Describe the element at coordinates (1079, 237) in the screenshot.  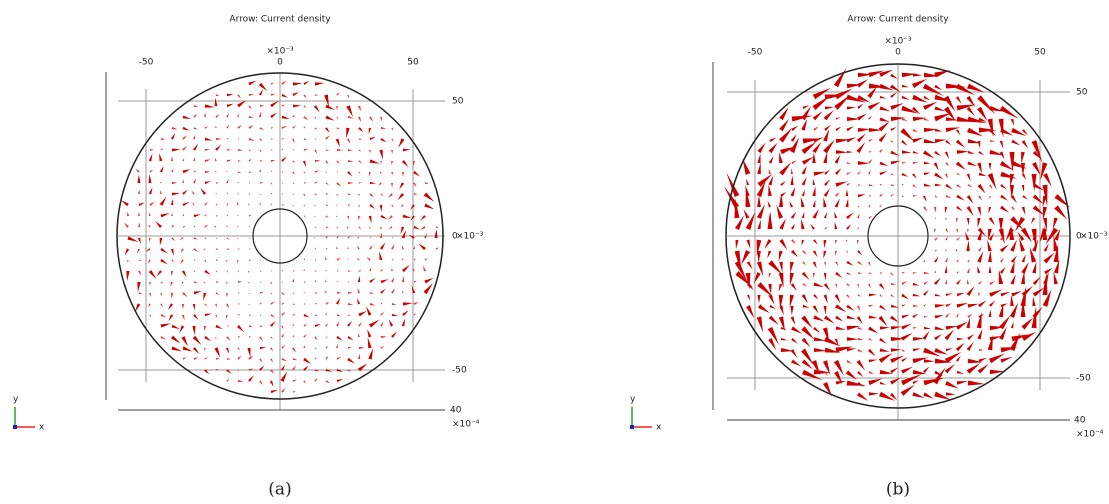
I see `y-tick-label: 0` at that location.